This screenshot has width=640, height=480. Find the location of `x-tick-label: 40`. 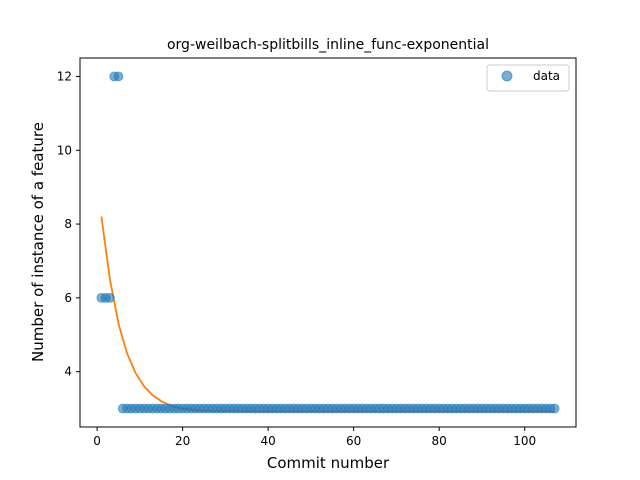

x-tick-label: 40 is located at coordinates (267, 441).